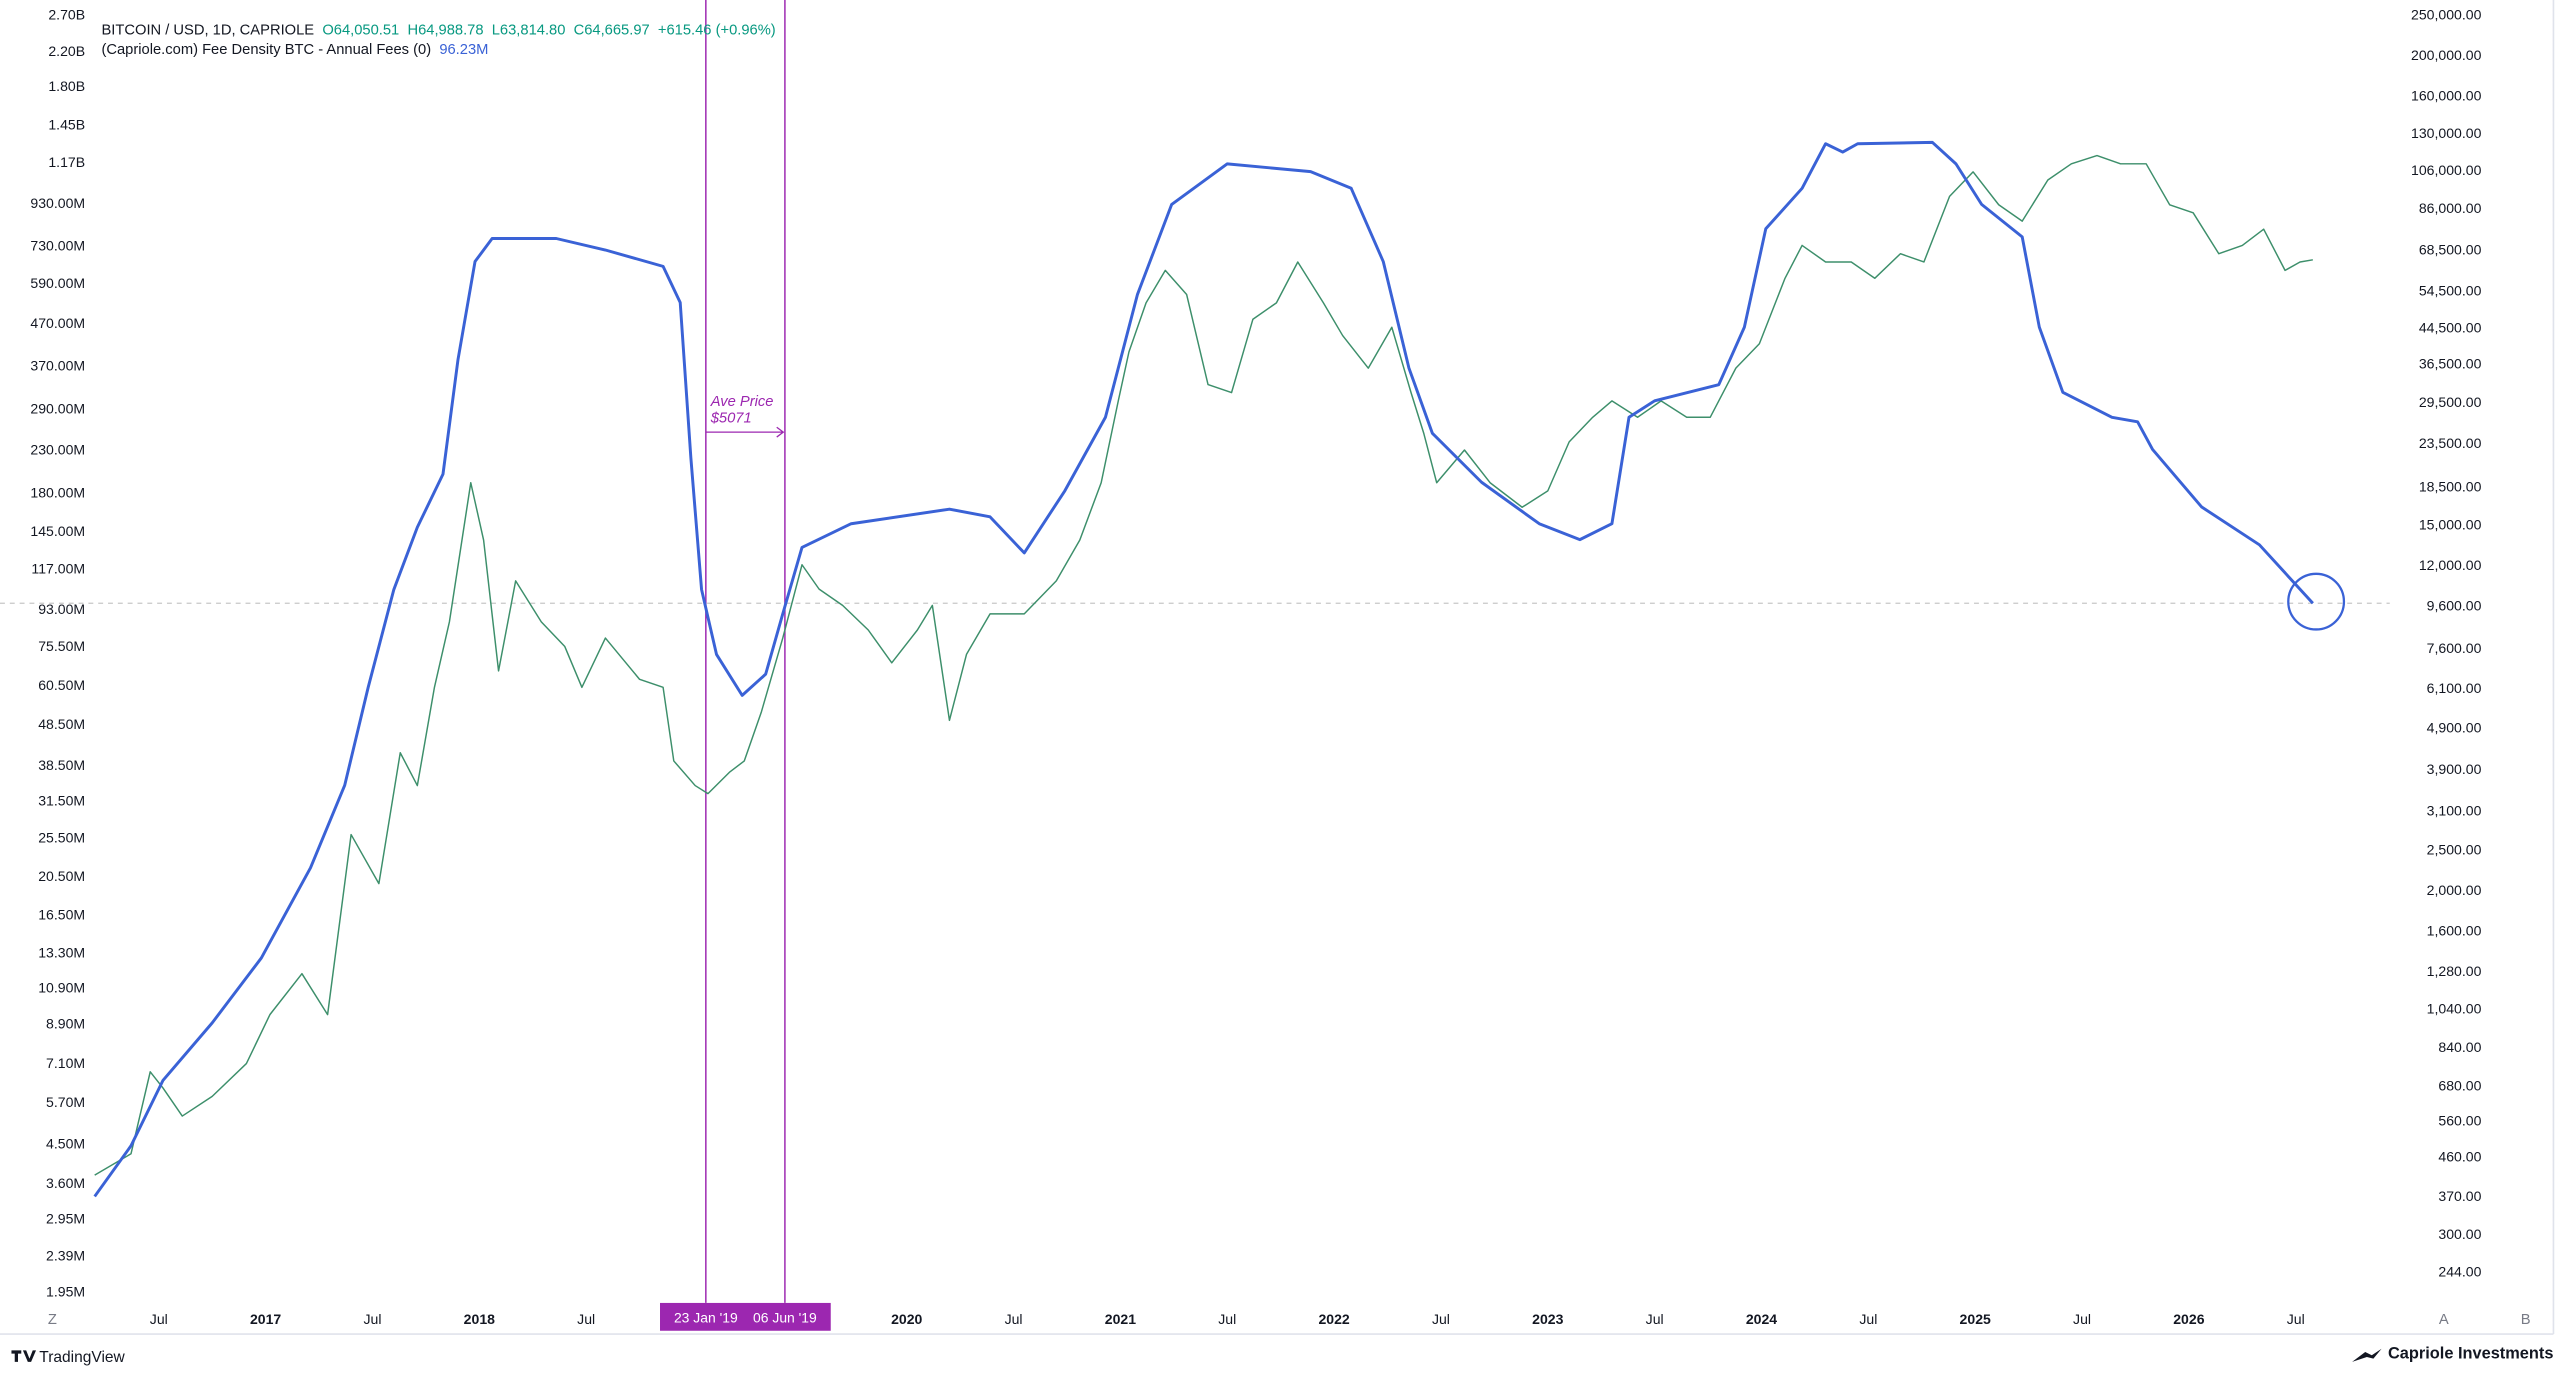  Describe the element at coordinates (1547, 1319) in the screenshot. I see `x-tick-label: 2023` at that location.